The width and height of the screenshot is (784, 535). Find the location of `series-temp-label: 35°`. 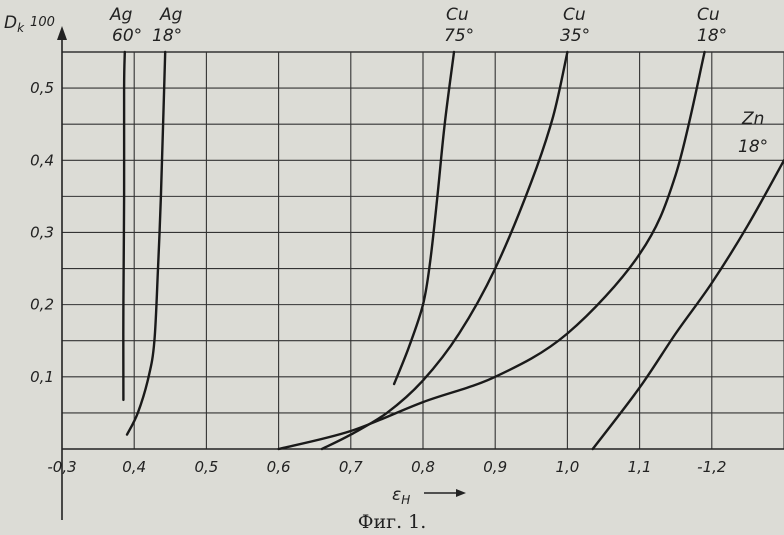

series-temp-label: 35° is located at coordinates (575, 36).